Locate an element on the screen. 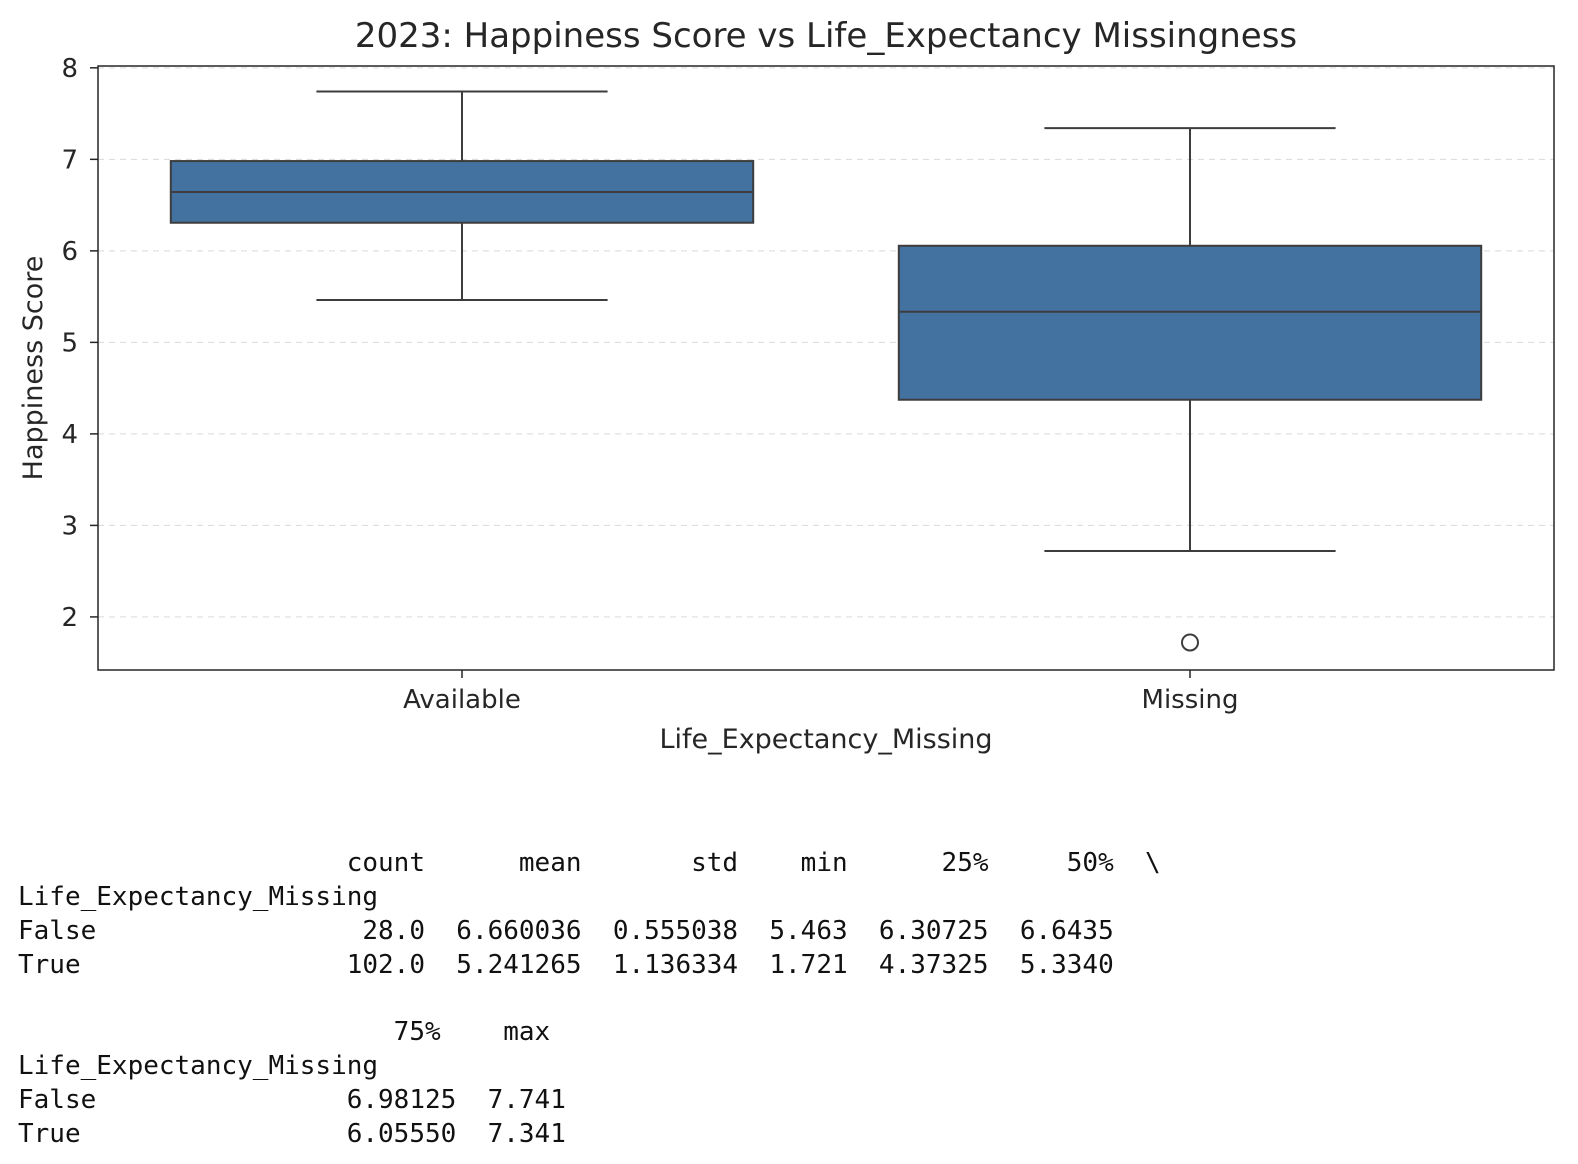 This screenshot has width=1578, height=1164. x-tick-label: Available is located at coordinates (462, 700).